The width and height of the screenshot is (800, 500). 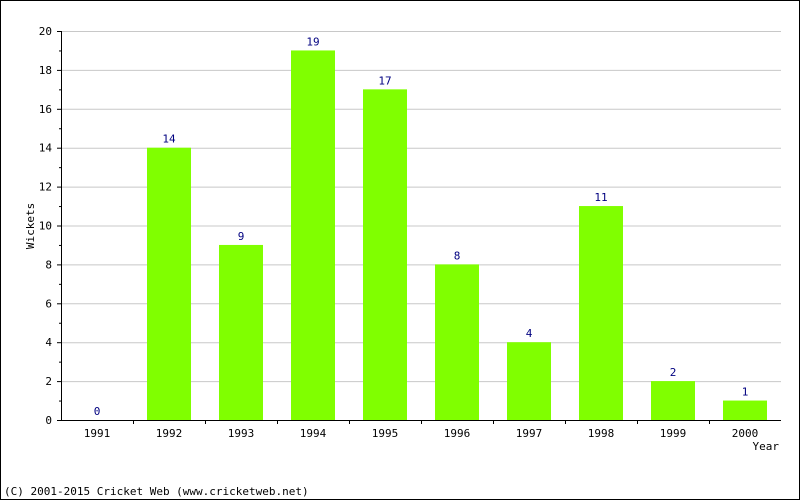 I want to click on data-label: 14, so click(x=169, y=139).